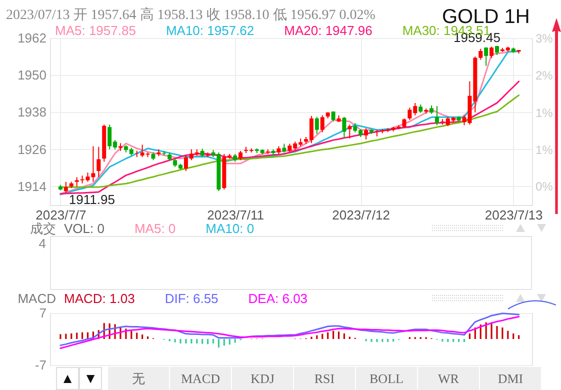 The height and width of the screenshot is (390, 561). What do you see at coordinates (42, 243) in the screenshot?
I see `text: 4` at bounding box center [42, 243].